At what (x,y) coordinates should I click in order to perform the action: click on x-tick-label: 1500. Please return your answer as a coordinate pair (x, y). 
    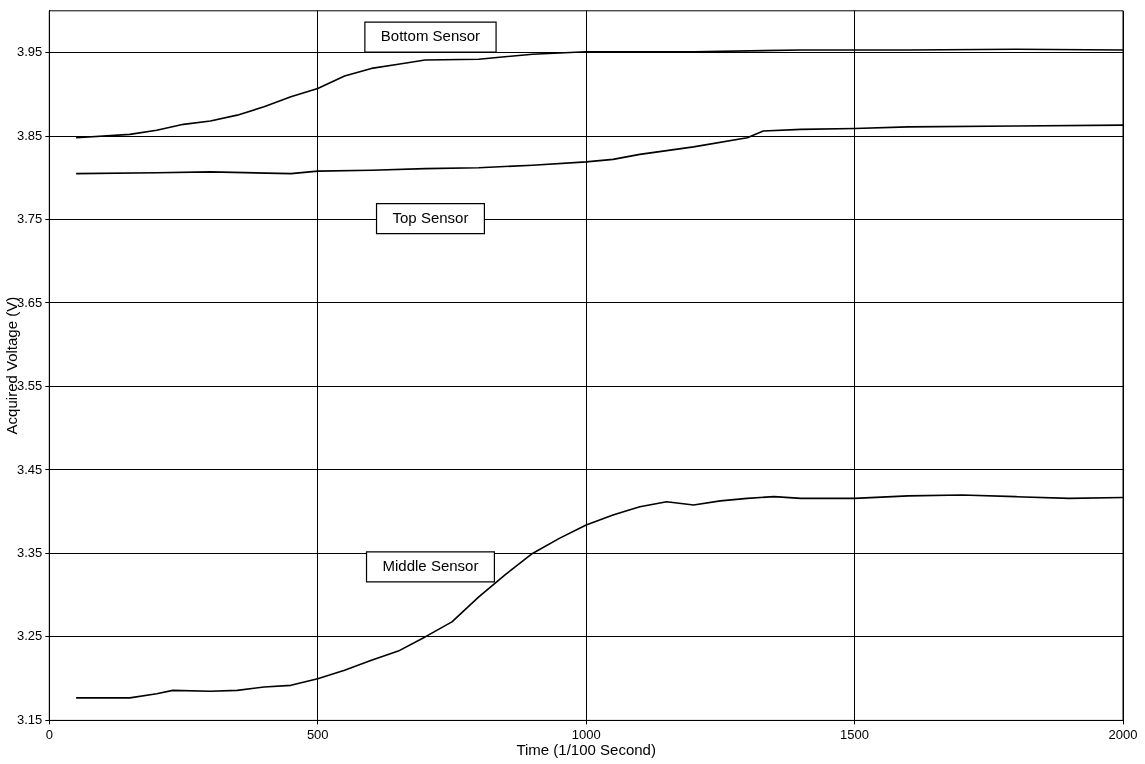
    Looking at the image, I should click on (855, 734).